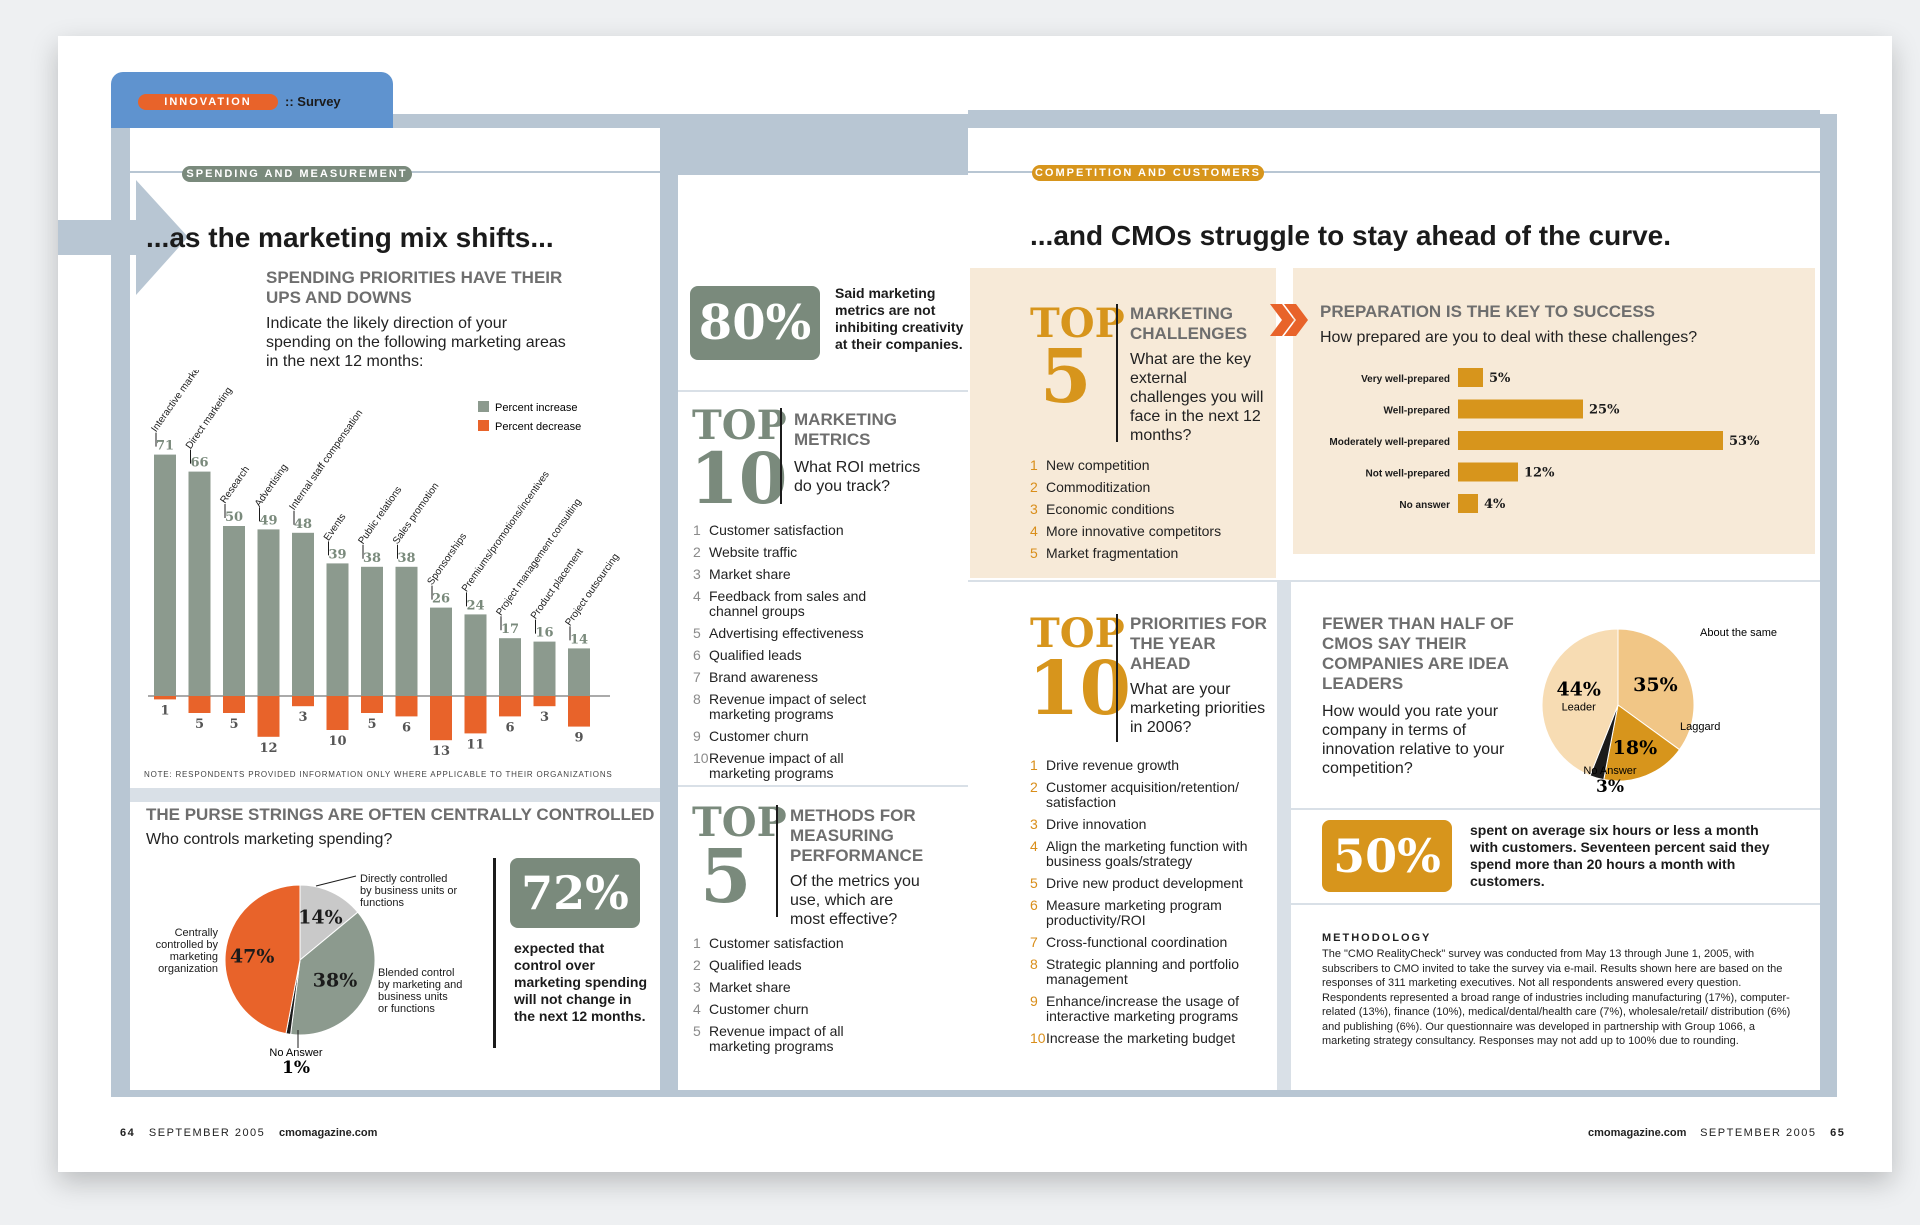  I want to click on data-label-decrease: 11, so click(475, 744).